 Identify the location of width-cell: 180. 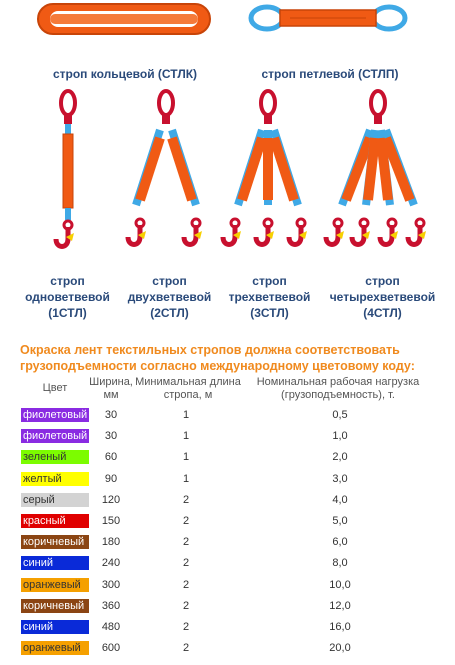
(111, 542).